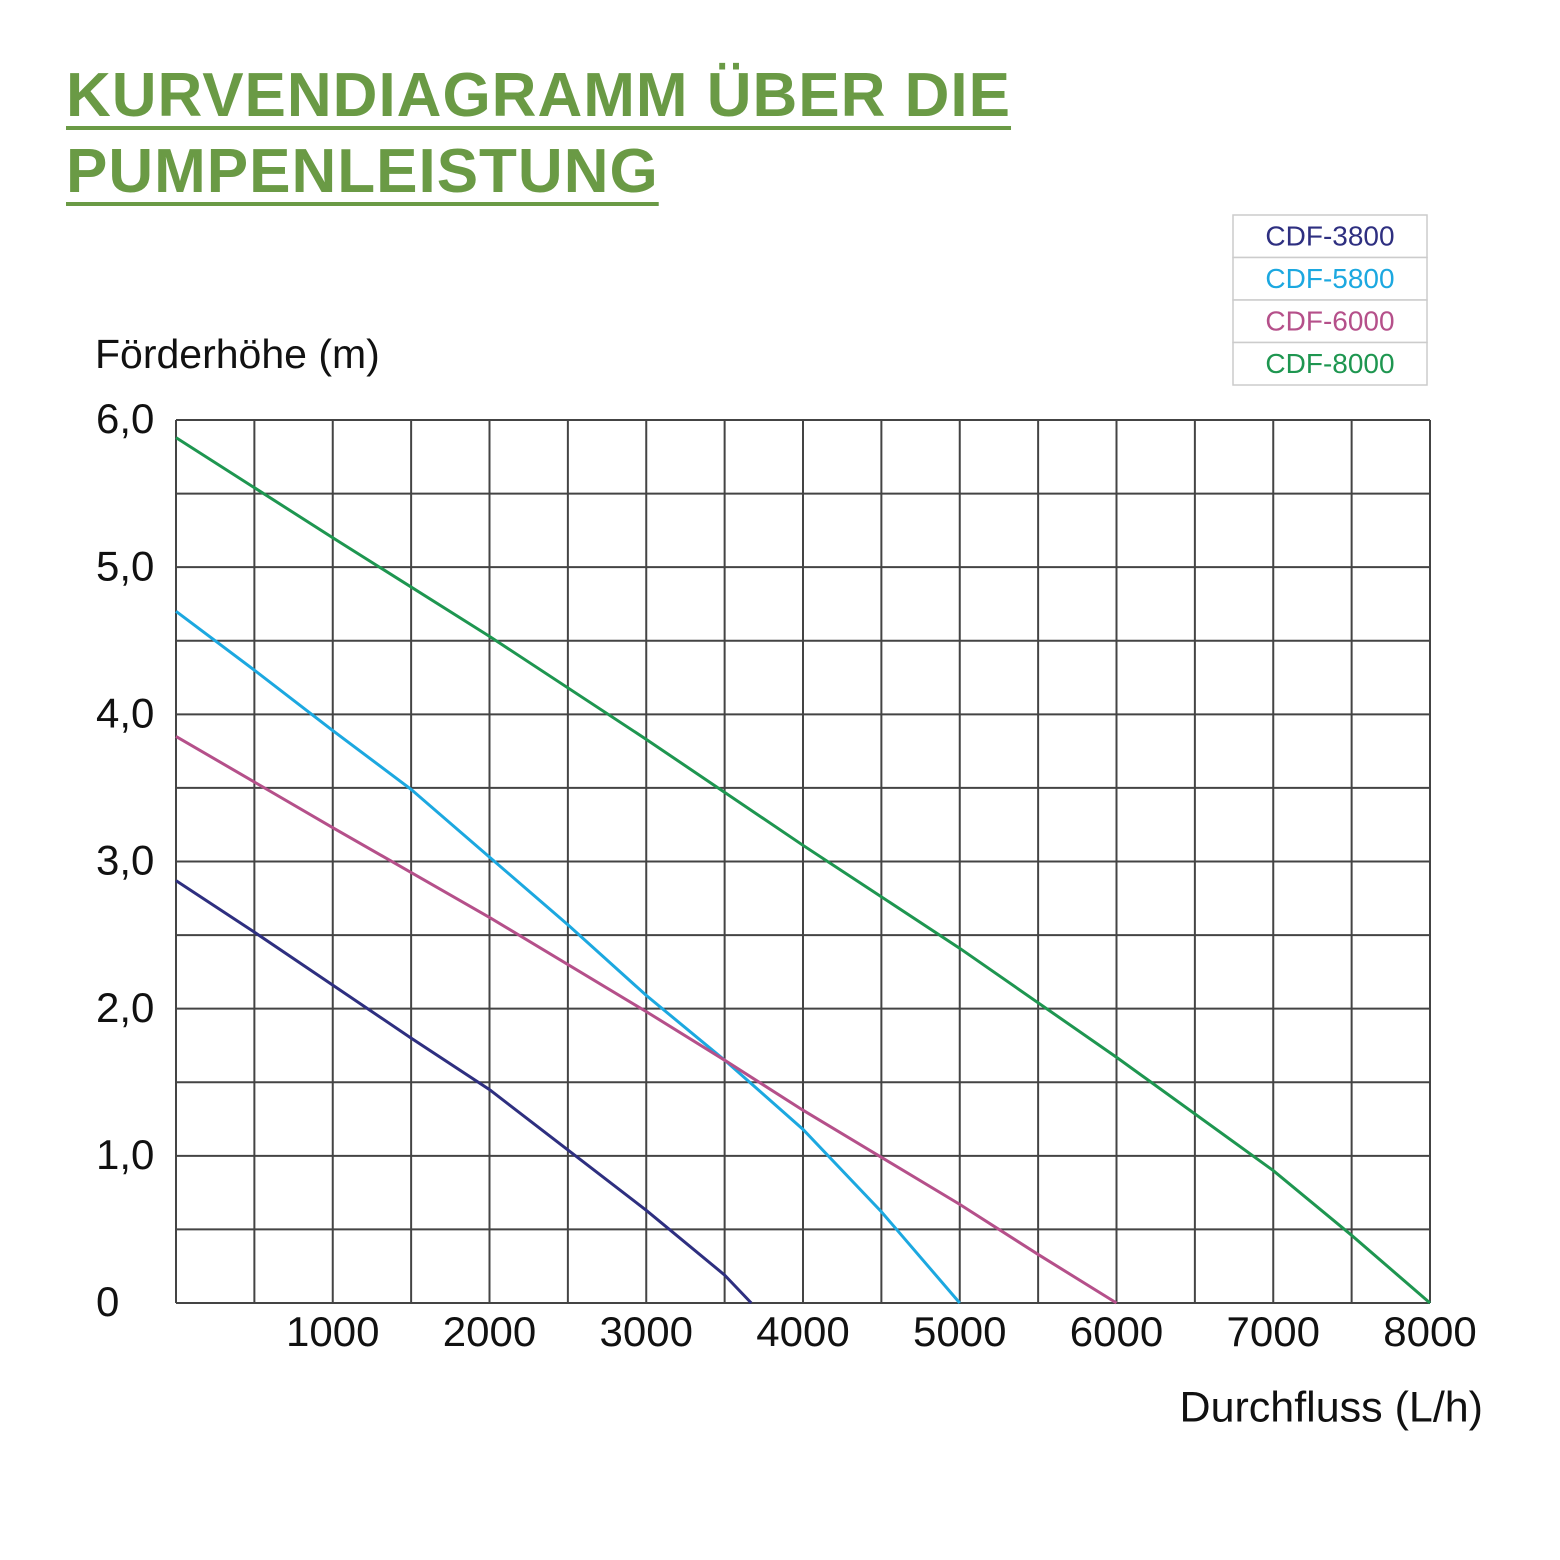 This screenshot has width=1560, height=1560. I want to click on x-axis-label: Durchfluss (L/h), so click(1331, 1407).